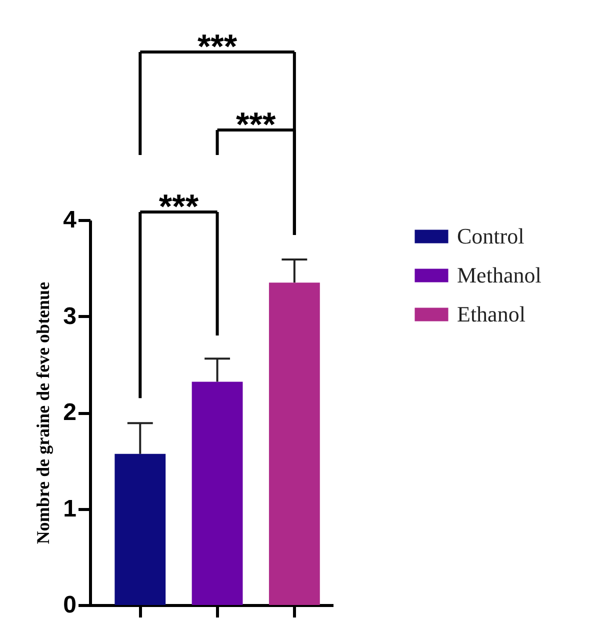 The width and height of the screenshot is (603, 619). What do you see at coordinates (69, 508) in the screenshot?
I see `y-tick-label: 1` at bounding box center [69, 508].